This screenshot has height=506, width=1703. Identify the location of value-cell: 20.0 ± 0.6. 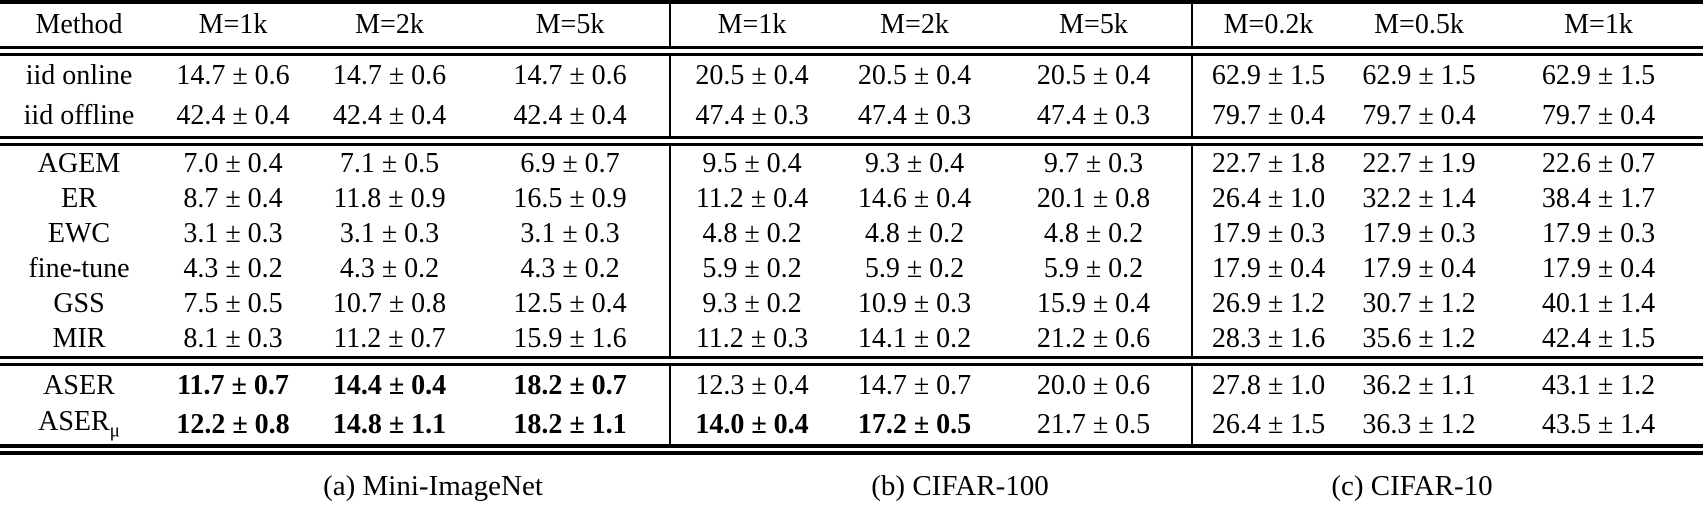
(1093, 385).